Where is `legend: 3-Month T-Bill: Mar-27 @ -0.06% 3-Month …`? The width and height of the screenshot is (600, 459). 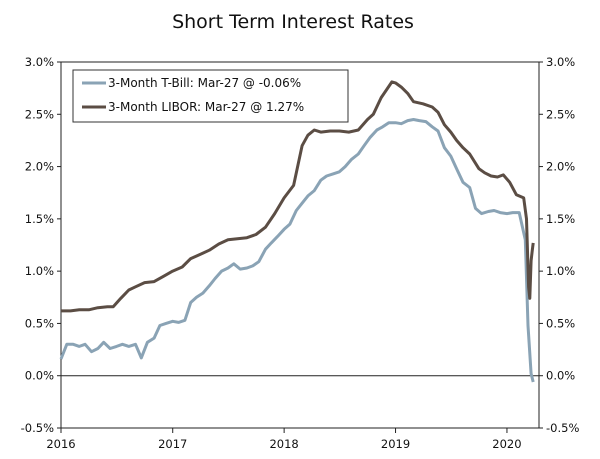
legend: 3-Month T-Bill: Mar-27 @ -0.06% 3-Month … is located at coordinates (210, 96).